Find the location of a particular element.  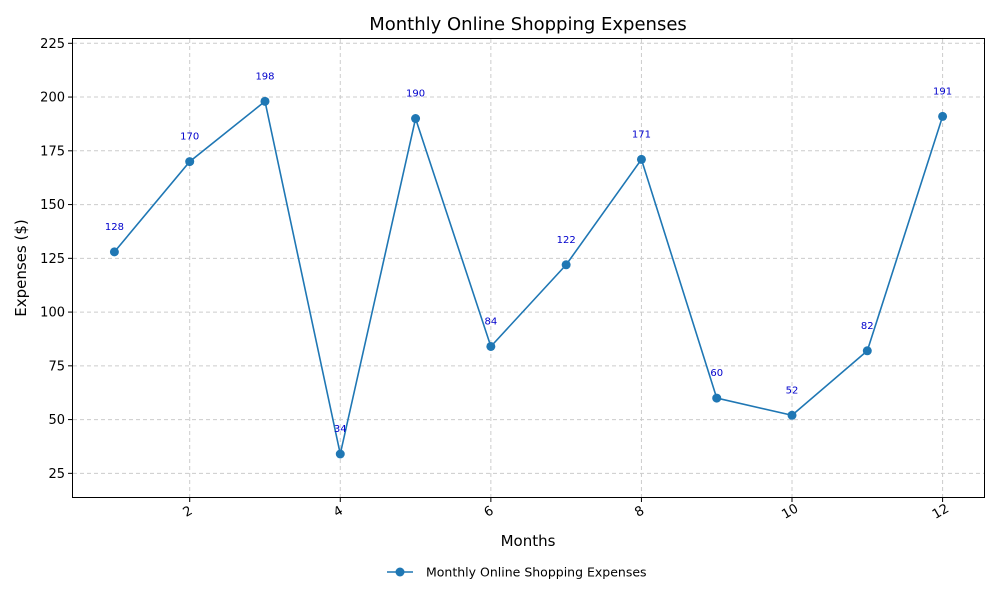

y-tick-label: 100 is located at coordinates (52, 313).